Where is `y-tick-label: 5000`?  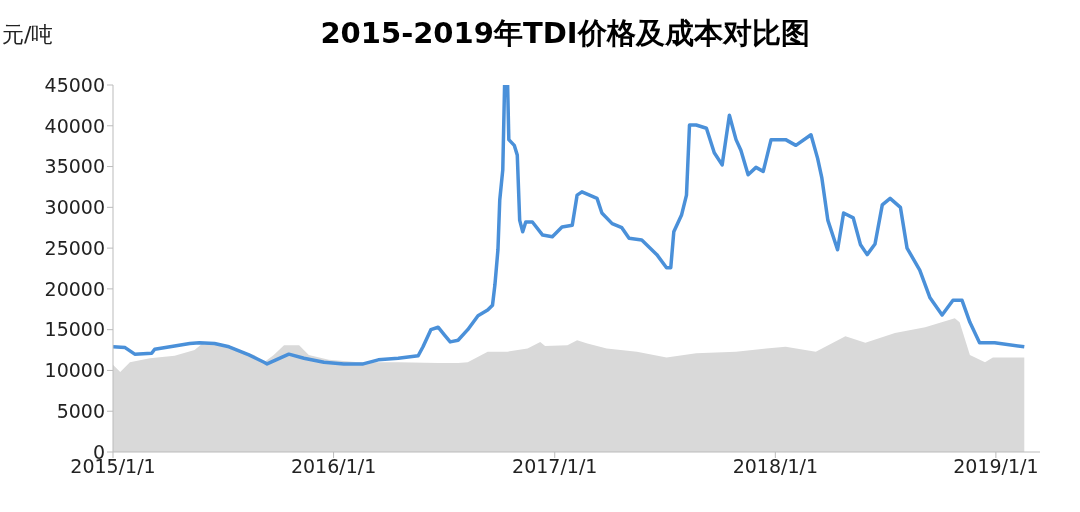
y-tick-label: 5000 is located at coordinates (80, 410).